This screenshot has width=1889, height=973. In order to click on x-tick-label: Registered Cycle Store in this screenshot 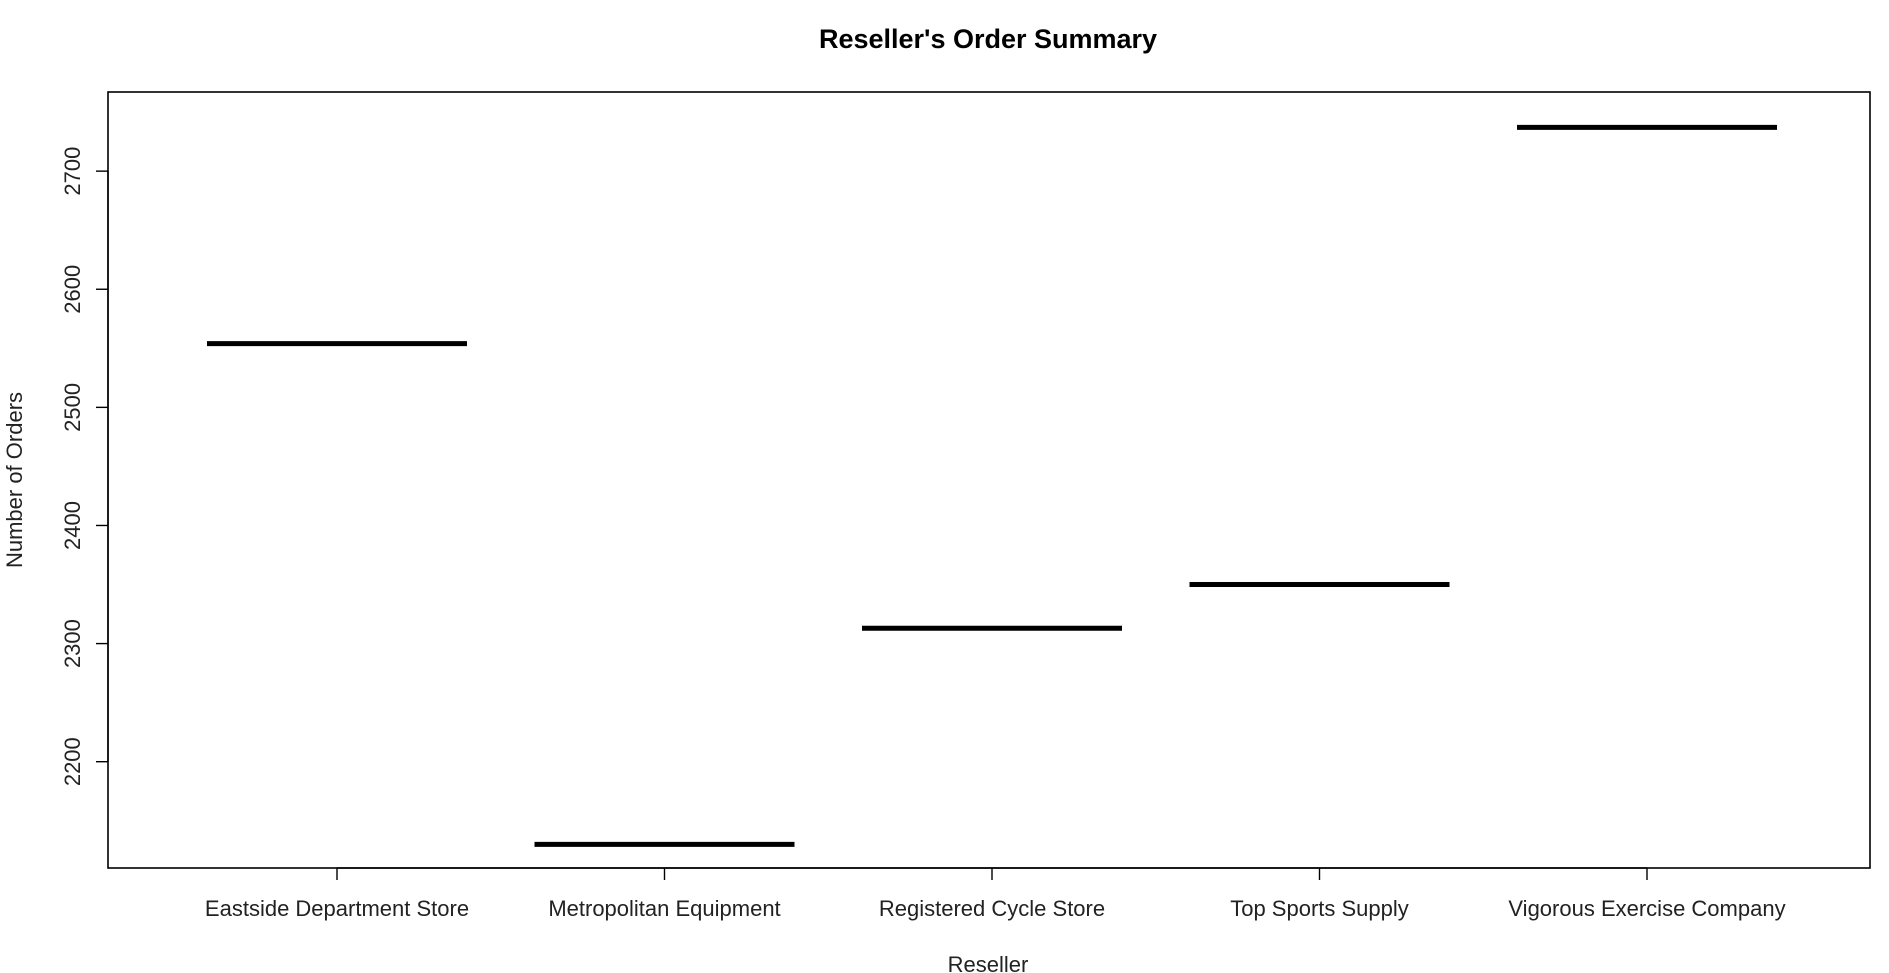, I will do `click(992, 908)`.